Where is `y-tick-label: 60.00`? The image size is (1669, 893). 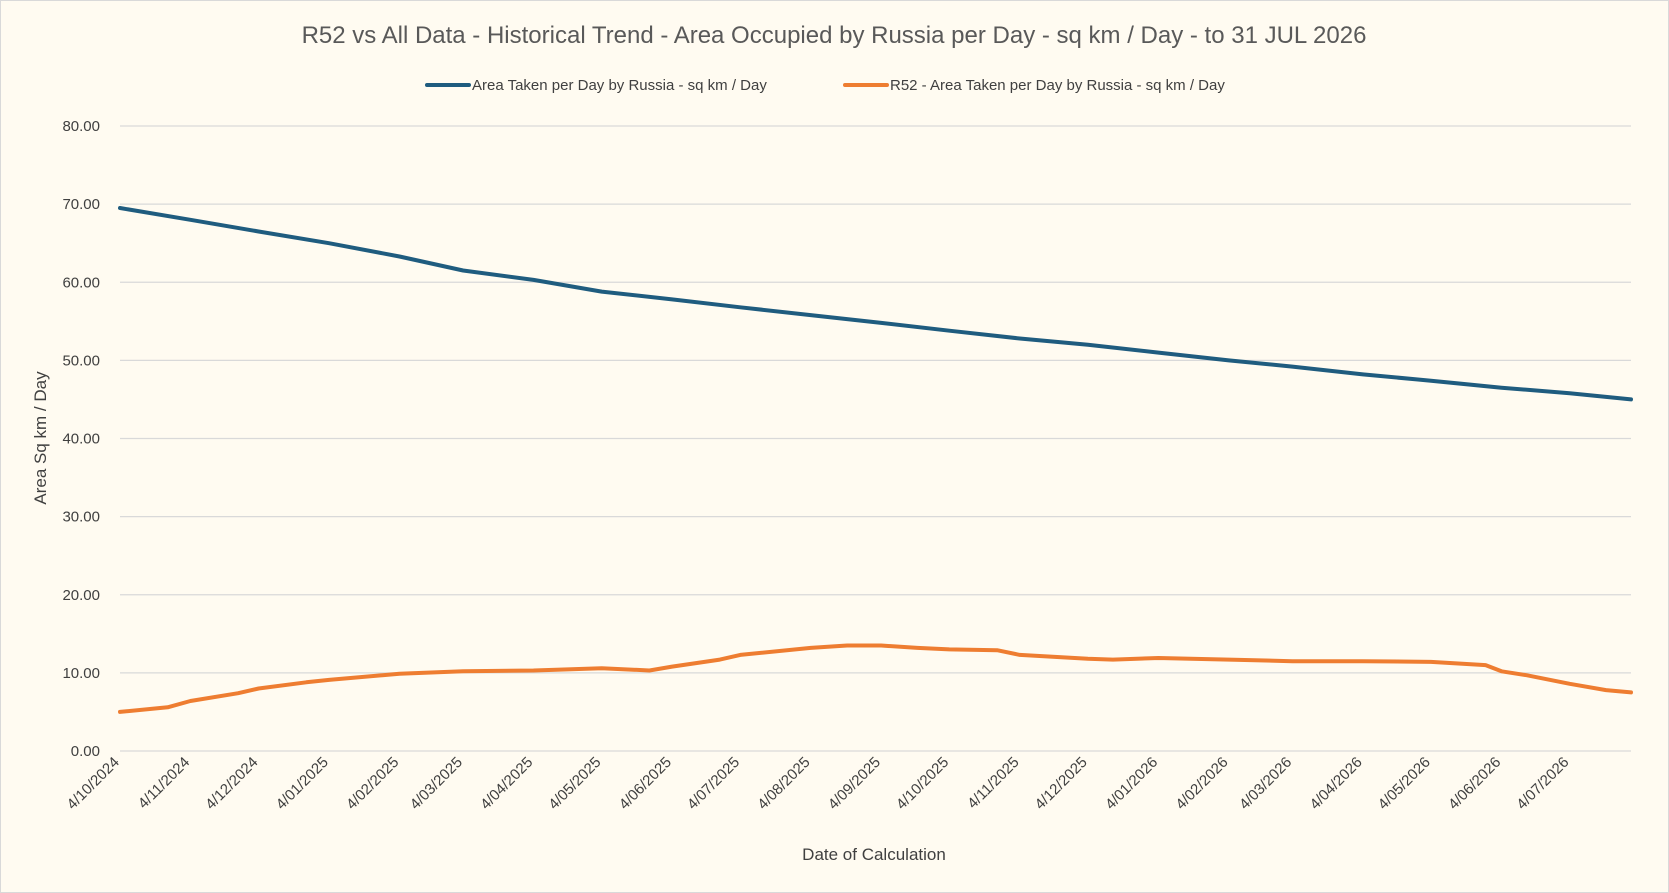
y-tick-label: 60.00 is located at coordinates (81, 282).